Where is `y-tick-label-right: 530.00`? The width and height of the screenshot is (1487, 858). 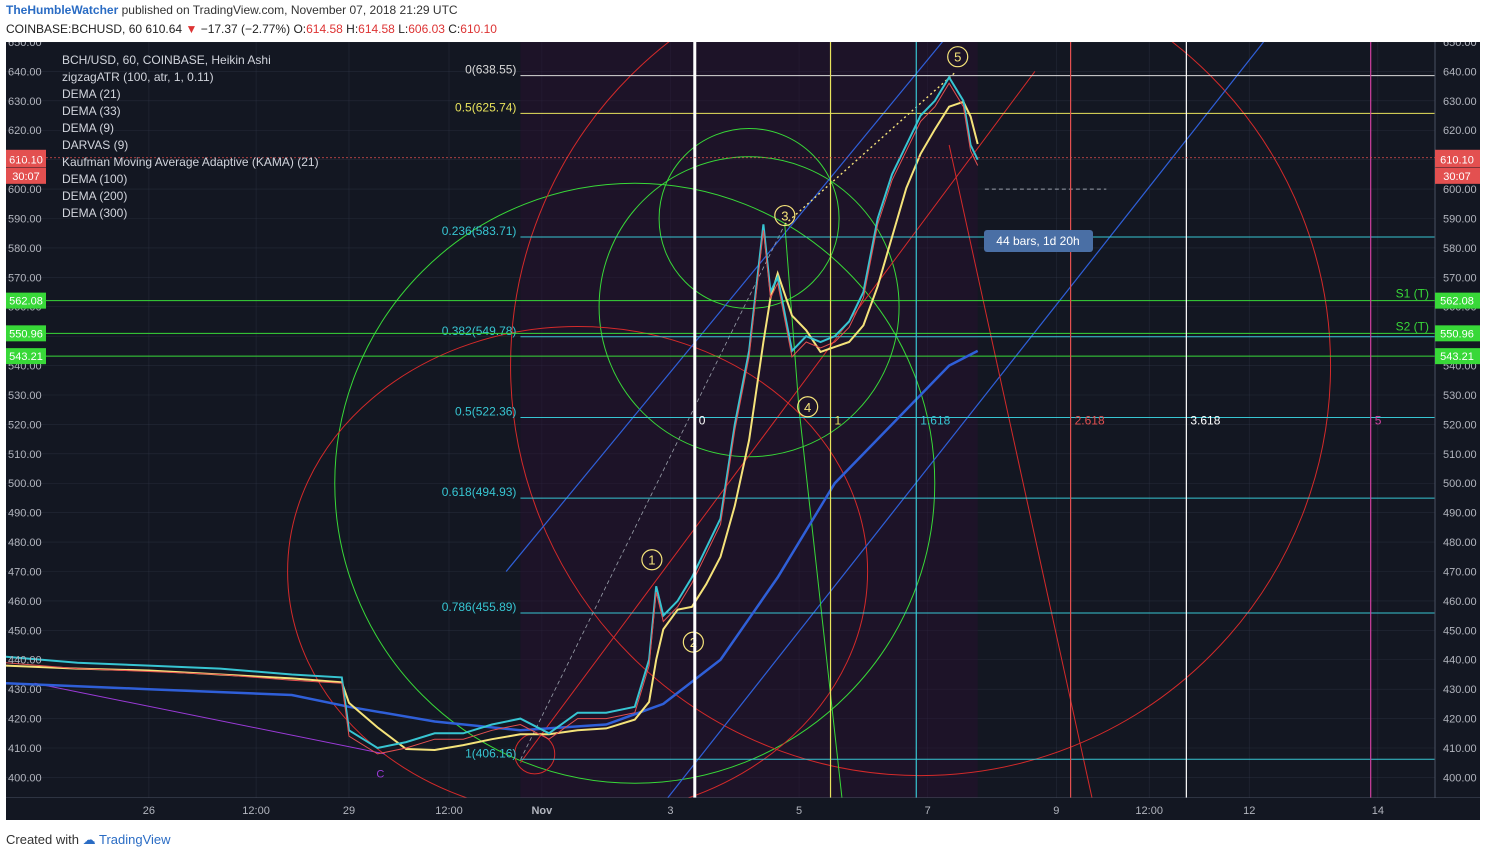 y-tick-label-right: 530.00 is located at coordinates (1460, 396).